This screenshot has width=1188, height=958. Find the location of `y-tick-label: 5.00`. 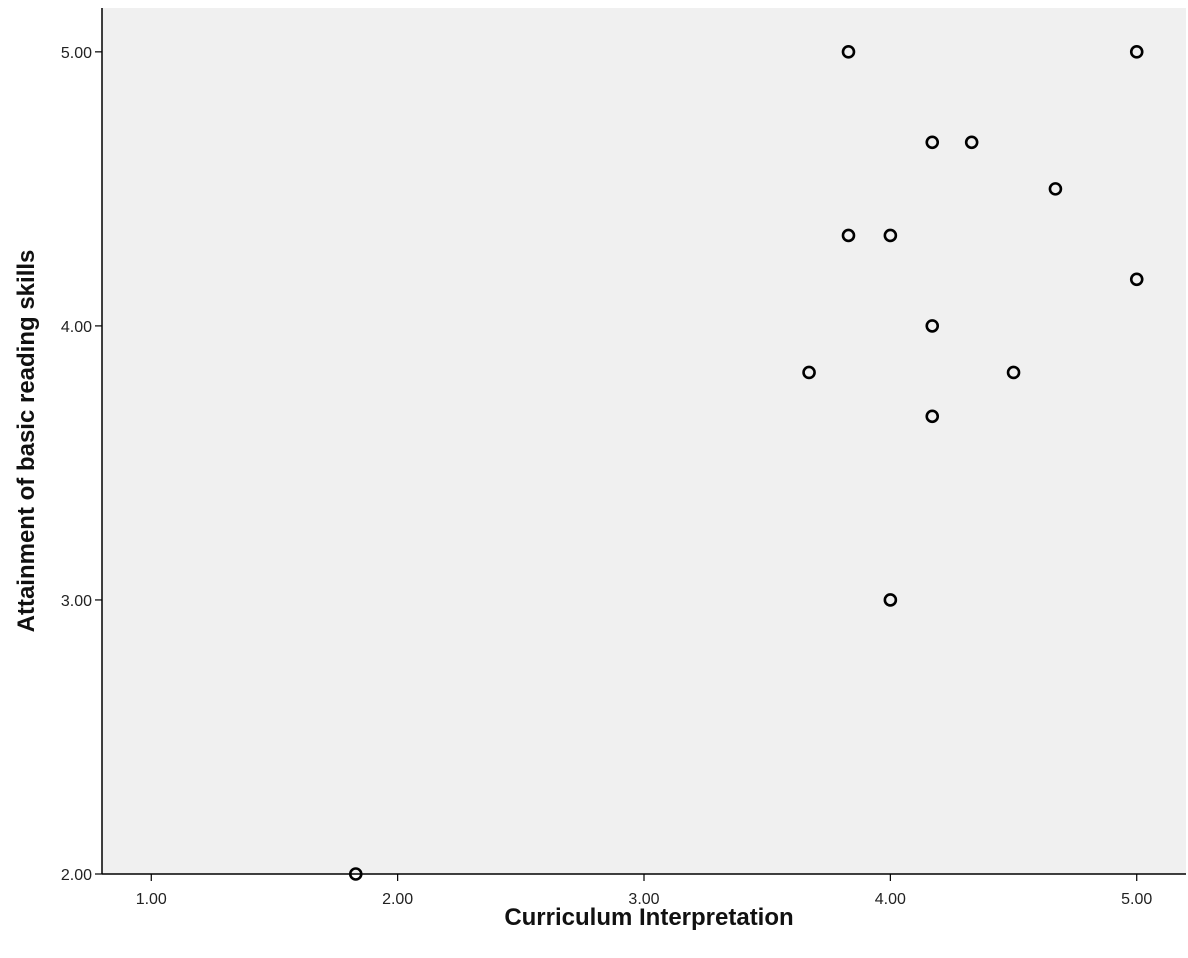

y-tick-label: 5.00 is located at coordinates (76, 53).